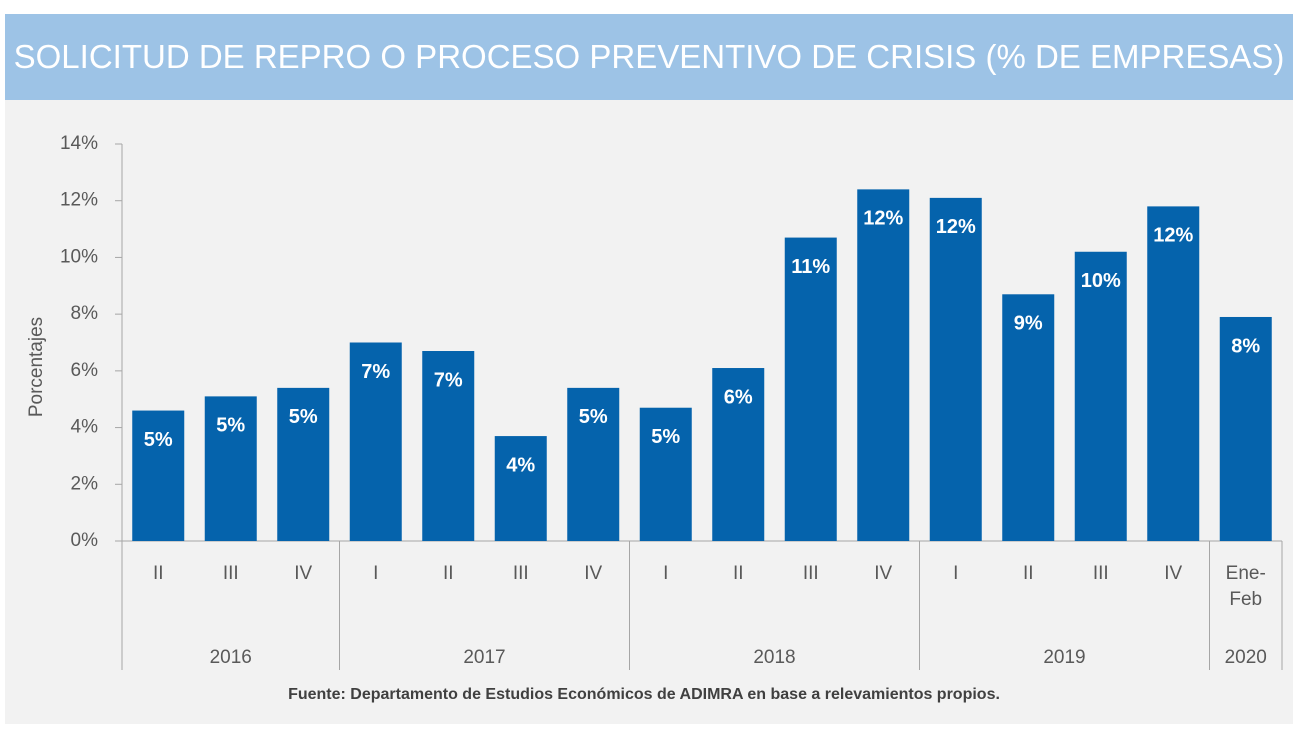 This screenshot has width=1298, height=731. Describe the element at coordinates (79, 200) in the screenshot. I see `y-tick-label: 12%` at that location.